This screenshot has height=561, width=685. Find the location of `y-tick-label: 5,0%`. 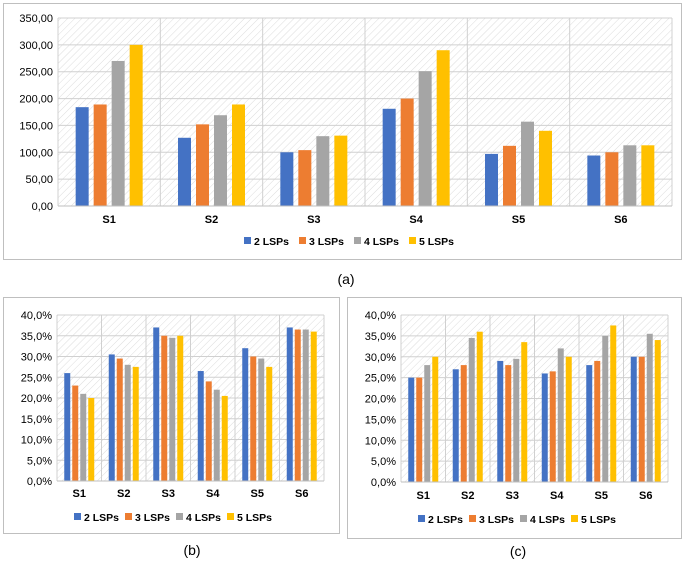

y-tick-label: 5,0% is located at coordinates (383, 462).